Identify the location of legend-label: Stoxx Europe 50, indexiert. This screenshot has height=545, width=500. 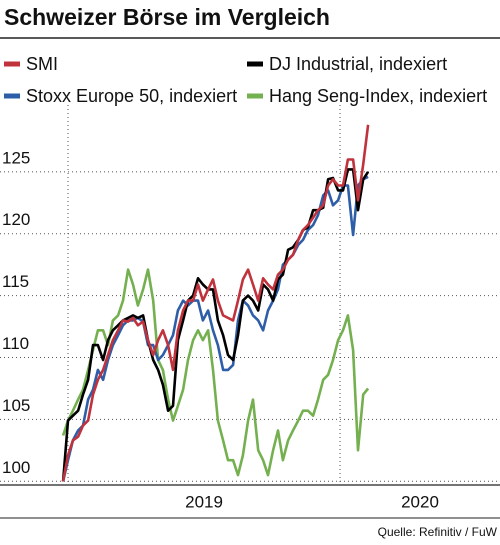
(131, 96).